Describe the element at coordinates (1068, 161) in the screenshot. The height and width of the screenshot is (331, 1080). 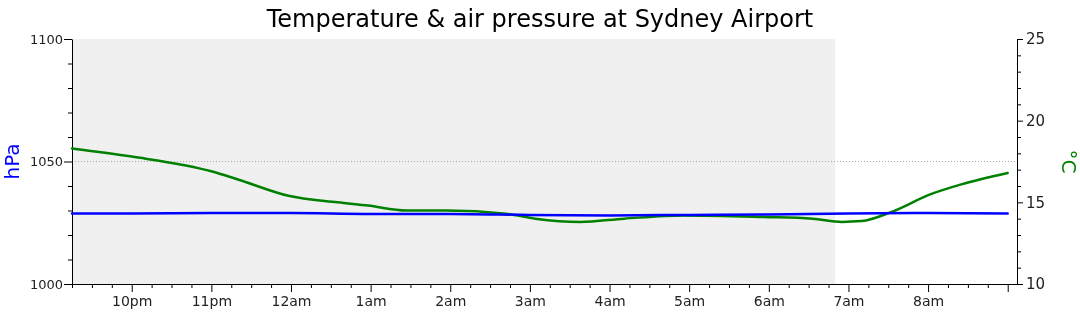
I see `y2-axis-title: °C` at that location.